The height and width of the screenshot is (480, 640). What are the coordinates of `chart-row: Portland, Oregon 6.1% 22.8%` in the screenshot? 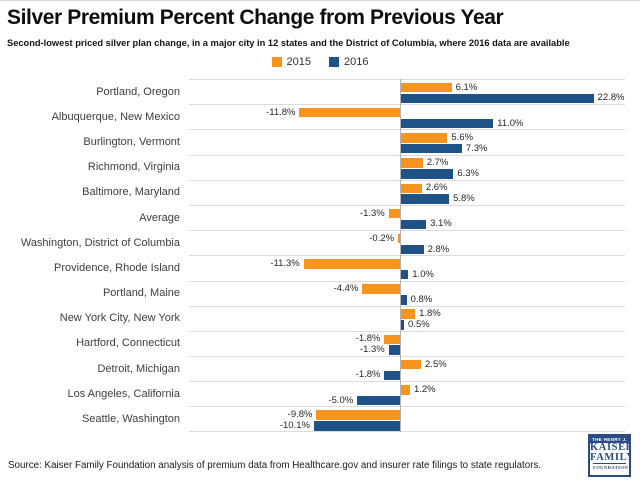 It's located at (316, 91).